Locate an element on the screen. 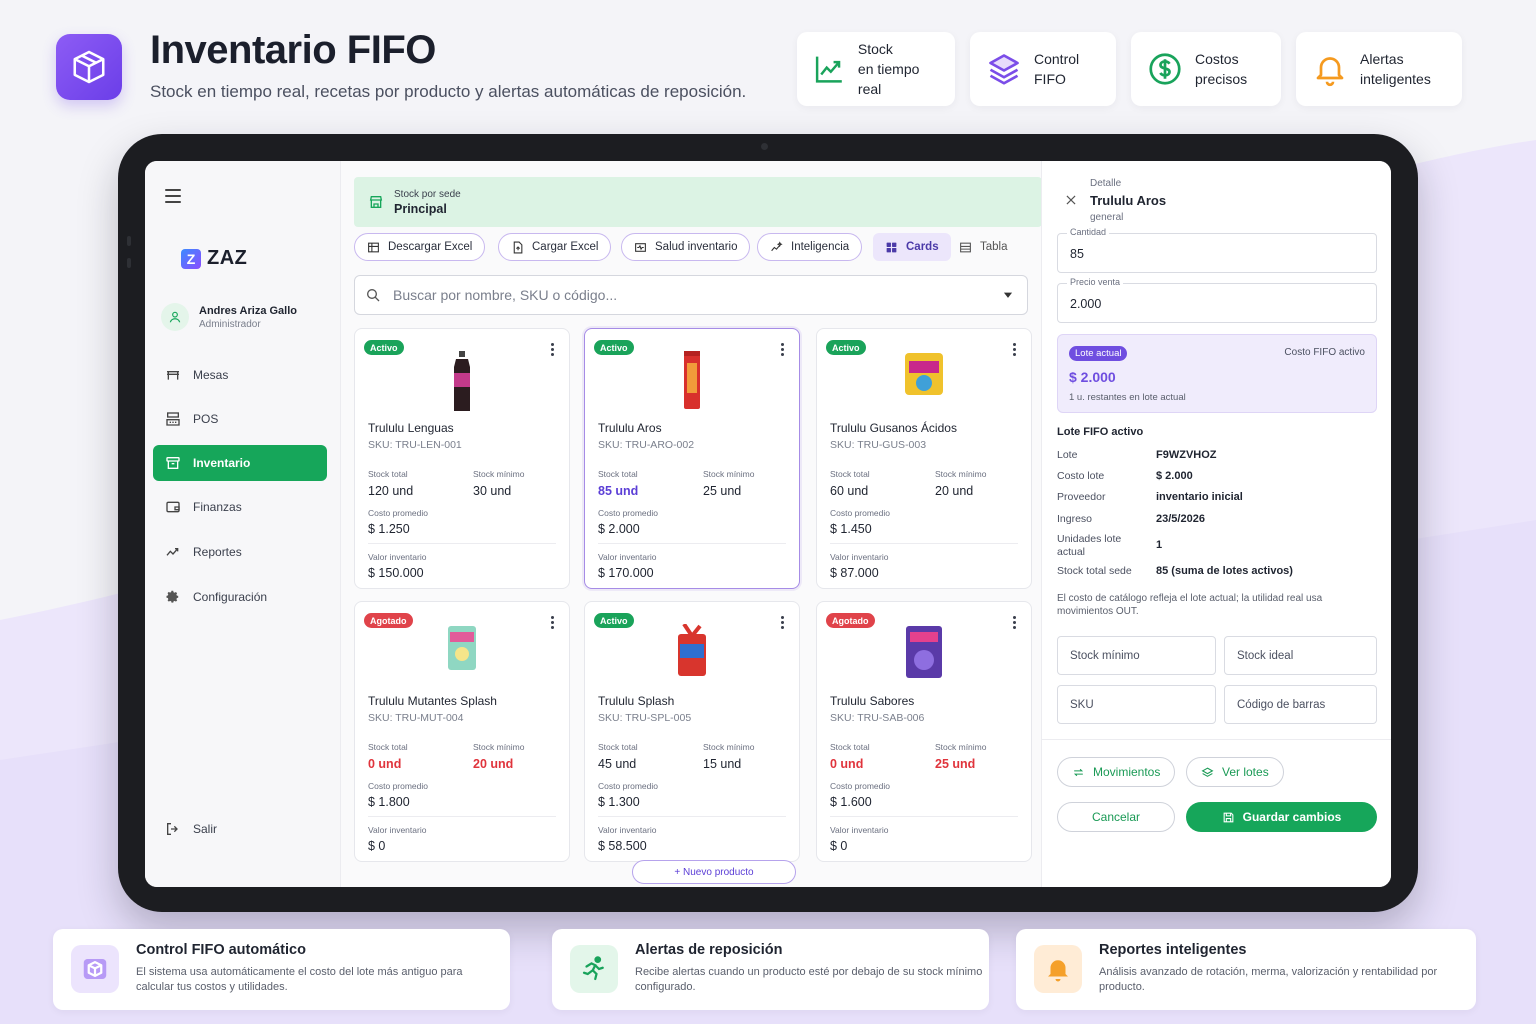 This screenshot has width=1536, height=1024. kv-key: Proveedor is located at coordinates (1081, 497).